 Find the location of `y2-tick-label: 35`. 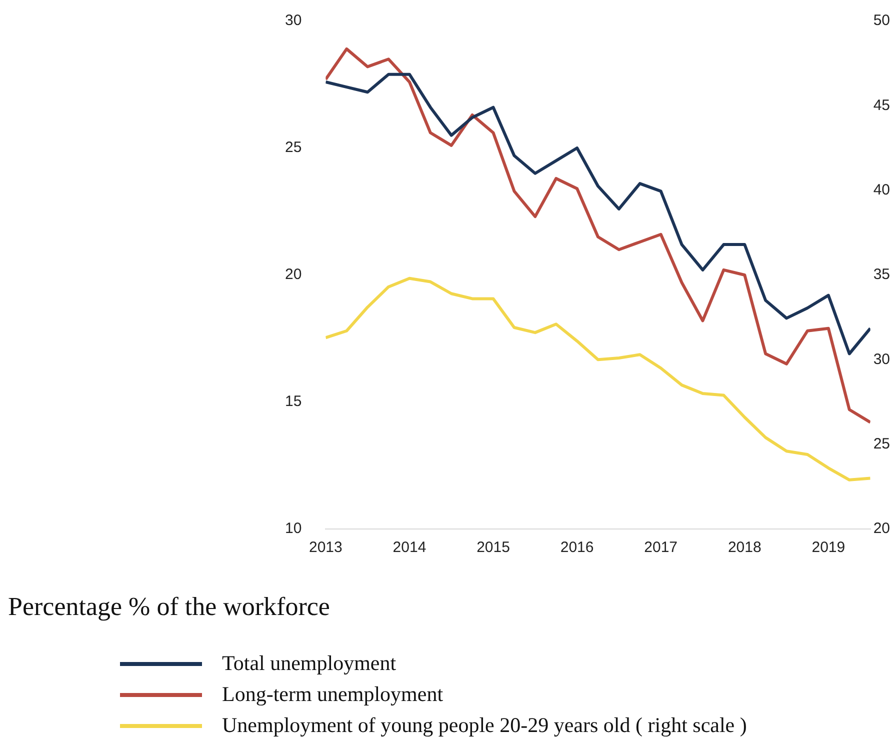

y2-tick-label: 35 is located at coordinates (881, 275).